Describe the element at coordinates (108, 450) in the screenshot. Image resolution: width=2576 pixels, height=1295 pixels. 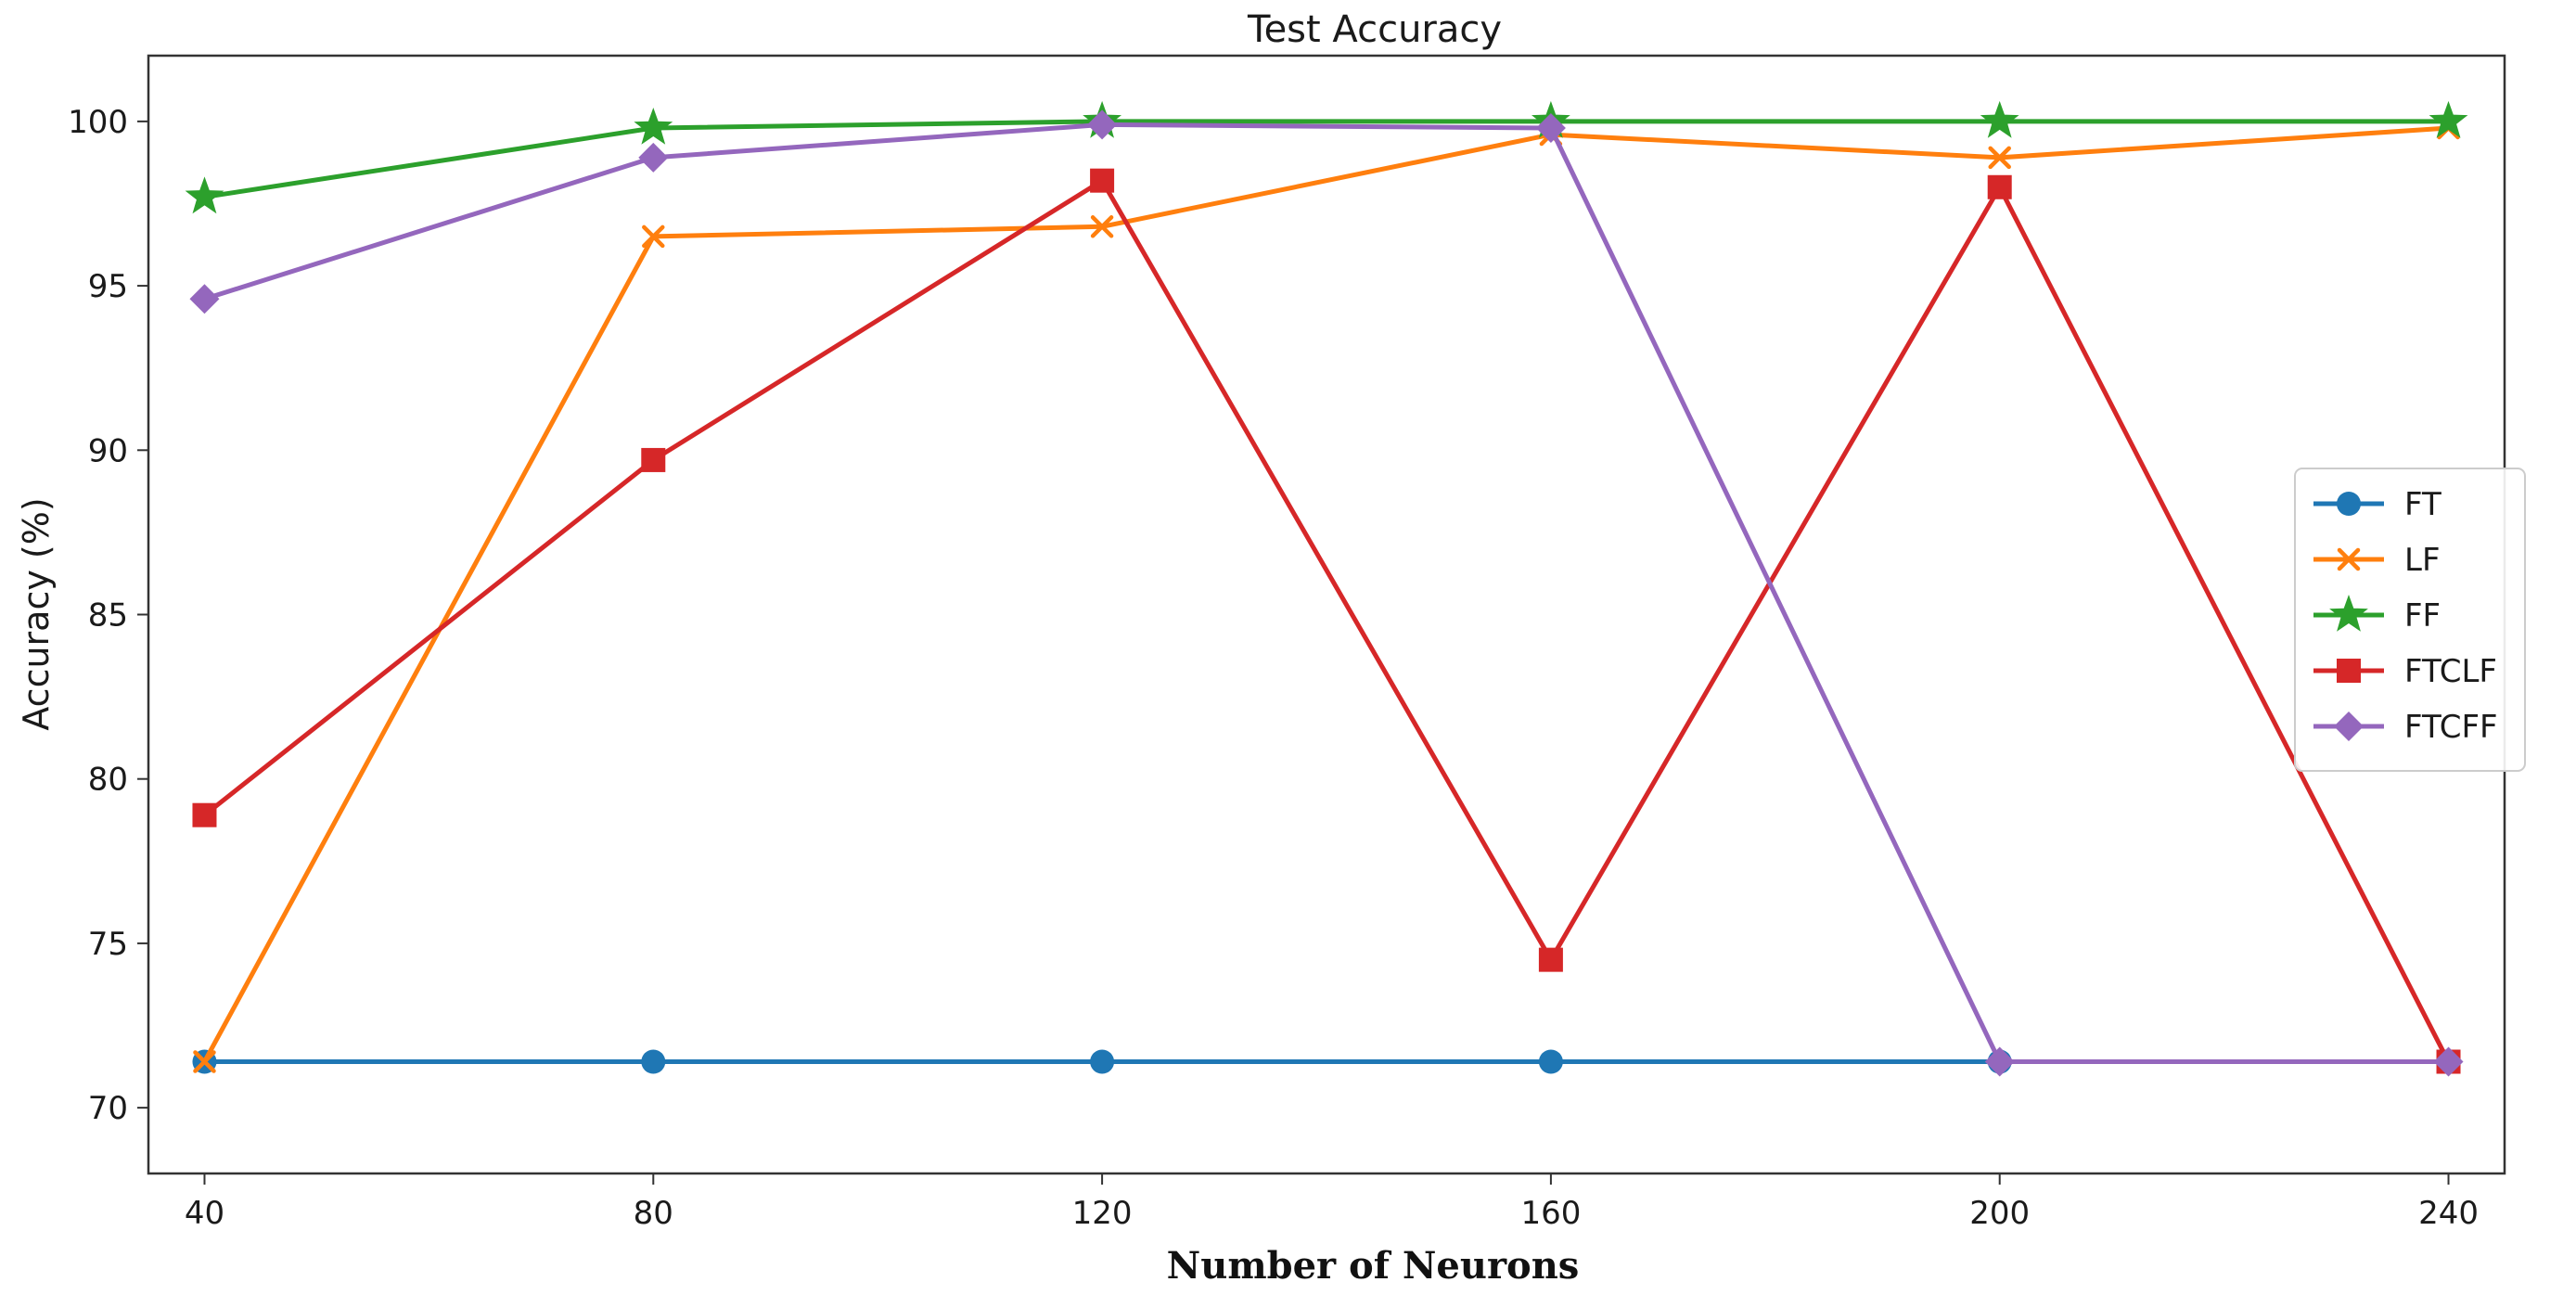
I see `y-tick-label: 90` at that location.